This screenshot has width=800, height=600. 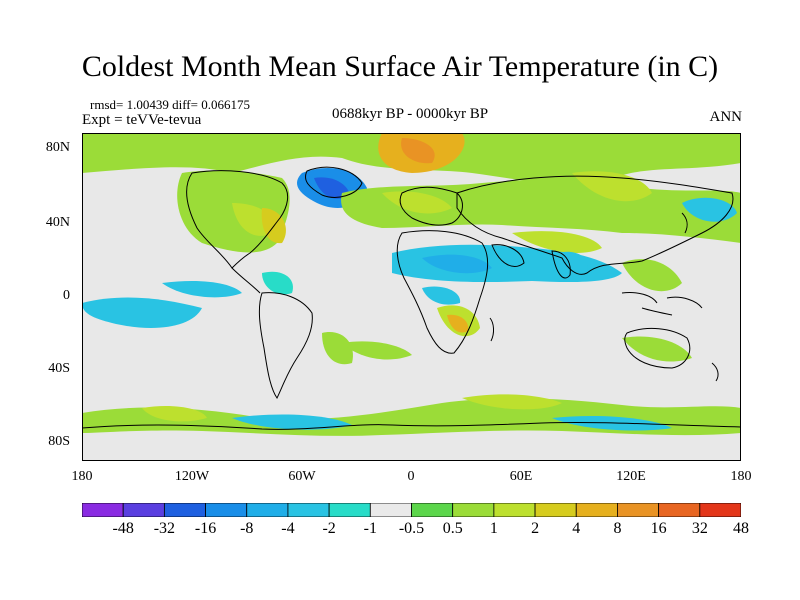 What do you see at coordinates (741, 528) in the screenshot?
I see `colorbar-tick-label: 48` at bounding box center [741, 528].